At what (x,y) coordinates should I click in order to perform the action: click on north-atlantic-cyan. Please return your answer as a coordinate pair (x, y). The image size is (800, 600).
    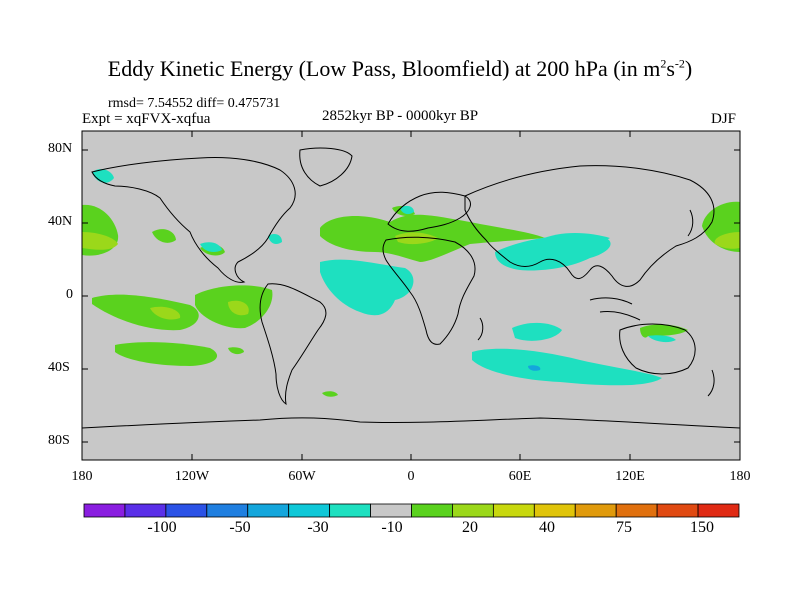
    Looking at the image, I should click on (407, 210).